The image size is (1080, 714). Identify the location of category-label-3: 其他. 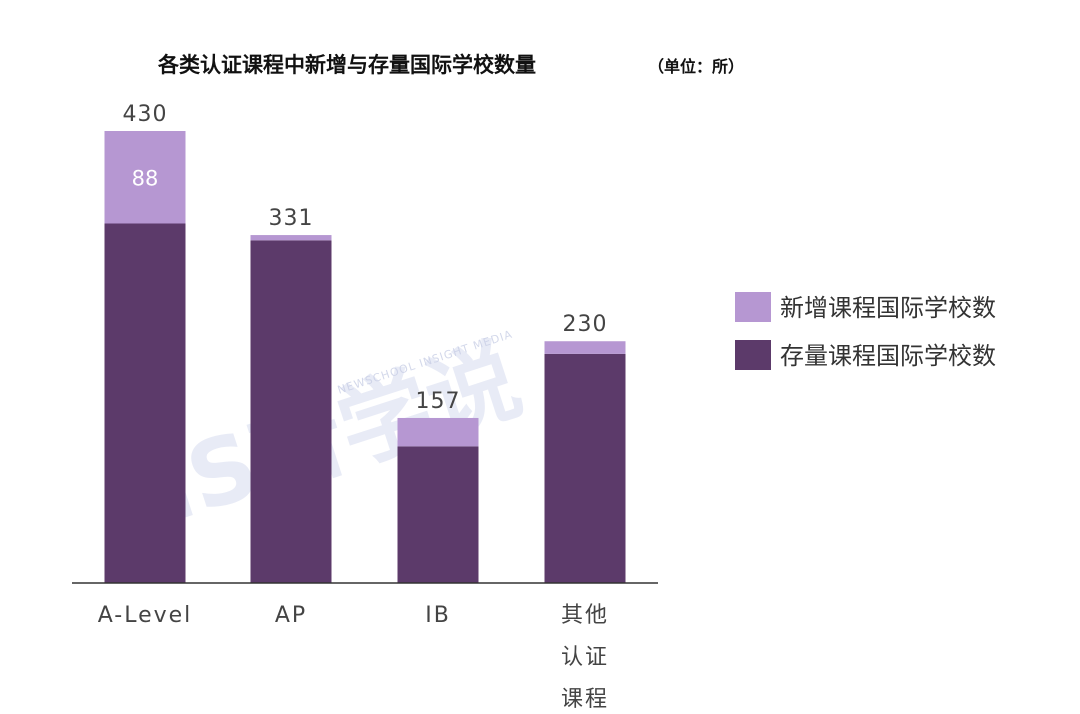
(585, 615).